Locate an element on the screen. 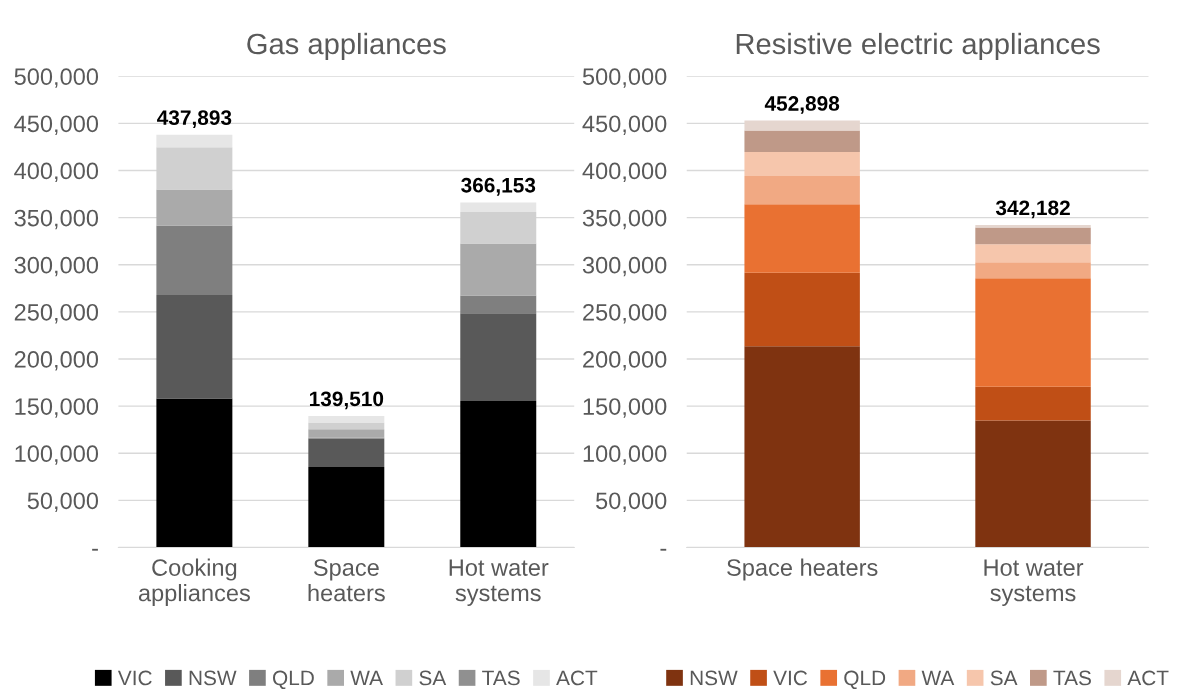 The image size is (1184, 693). chart-title: Resistive electric appliances is located at coordinates (918, 46).